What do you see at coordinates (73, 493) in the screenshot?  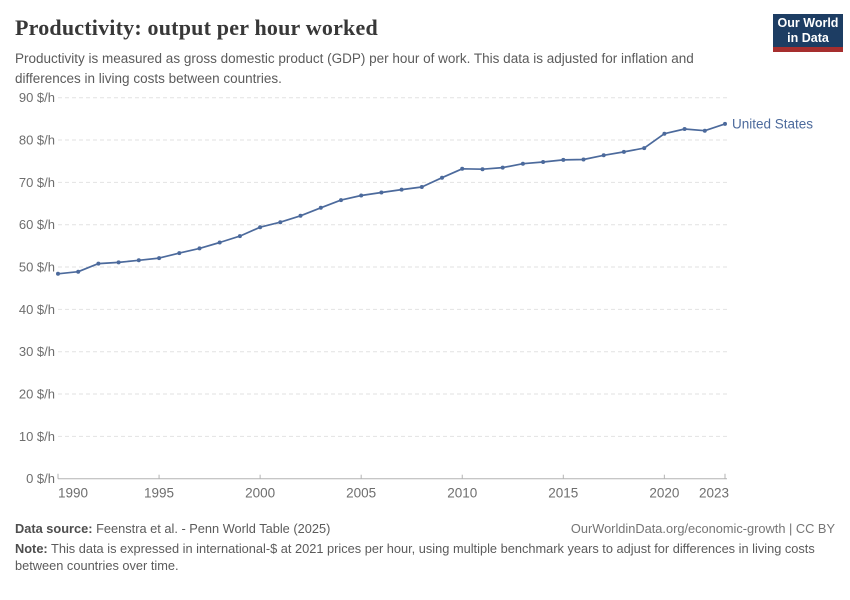 I see `x-axis-label: 1990` at bounding box center [73, 493].